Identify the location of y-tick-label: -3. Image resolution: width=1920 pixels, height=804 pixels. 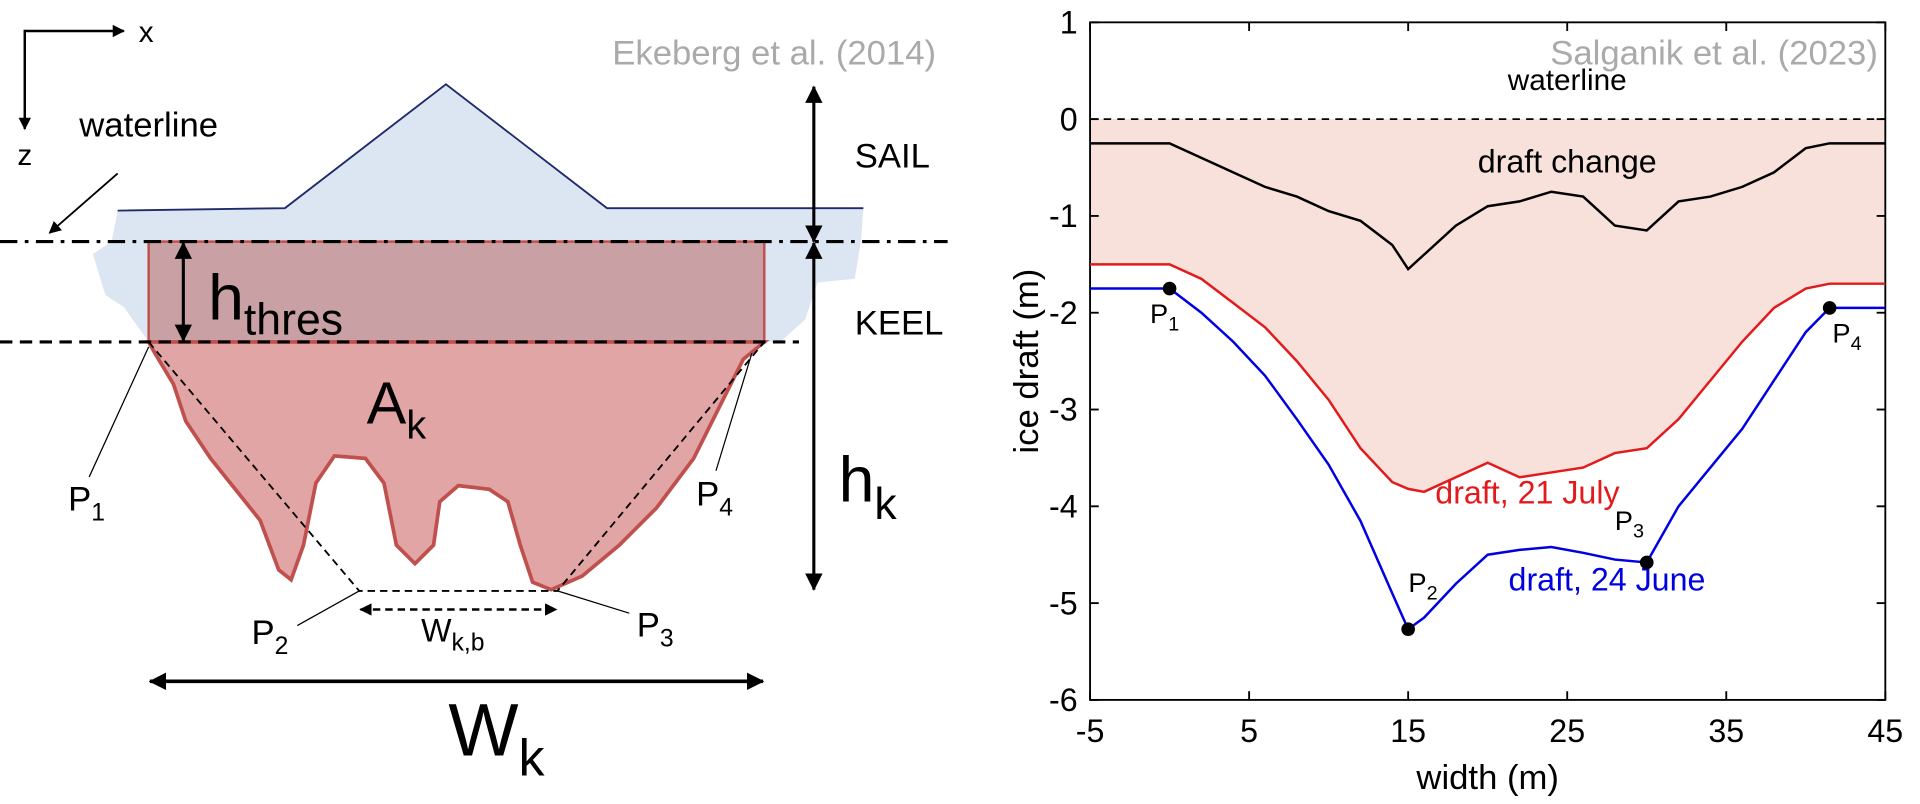
(1063, 410).